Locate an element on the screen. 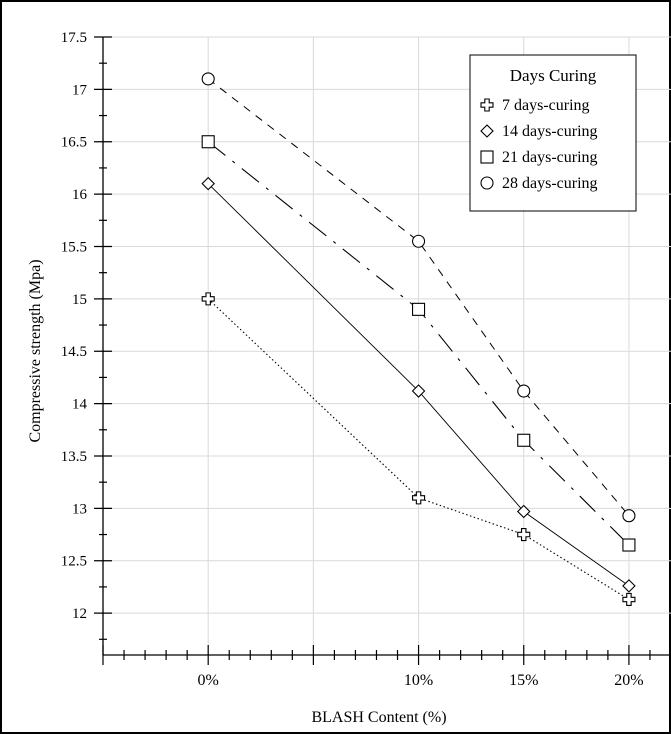  x-tick-label: 15% is located at coordinates (523, 680).